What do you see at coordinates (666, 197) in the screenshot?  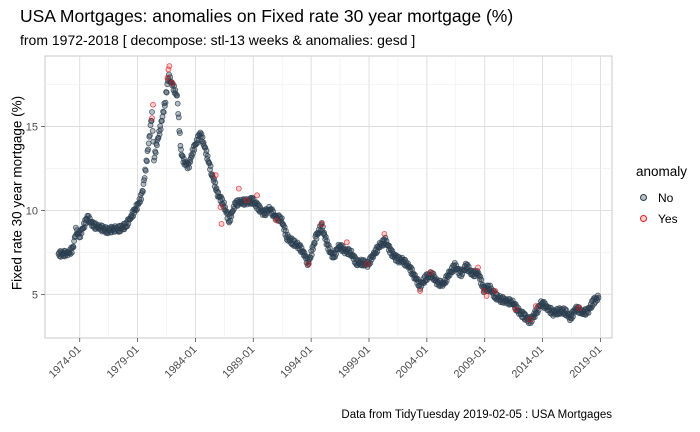 I see `legend-label-no: No` at bounding box center [666, 197].